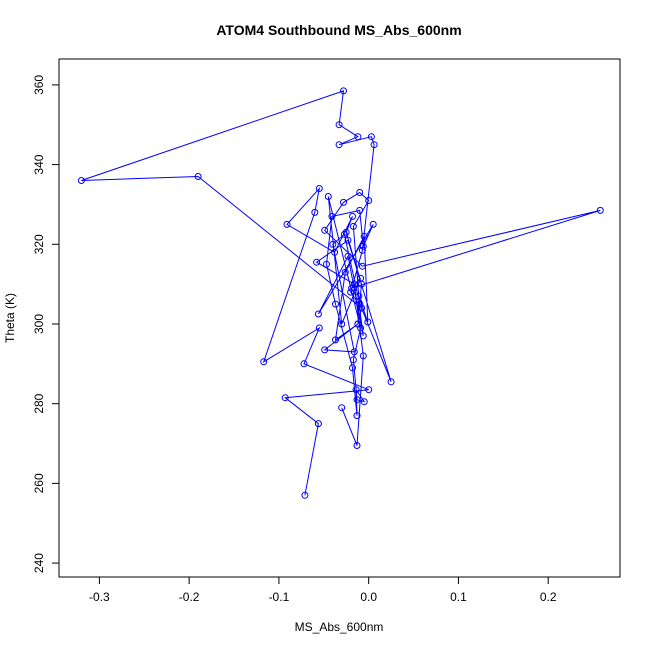  What do you see at coordinates (39, 563) in the screenshot?
I see `y-tick-label: 240` at bounding box center [39, 563].